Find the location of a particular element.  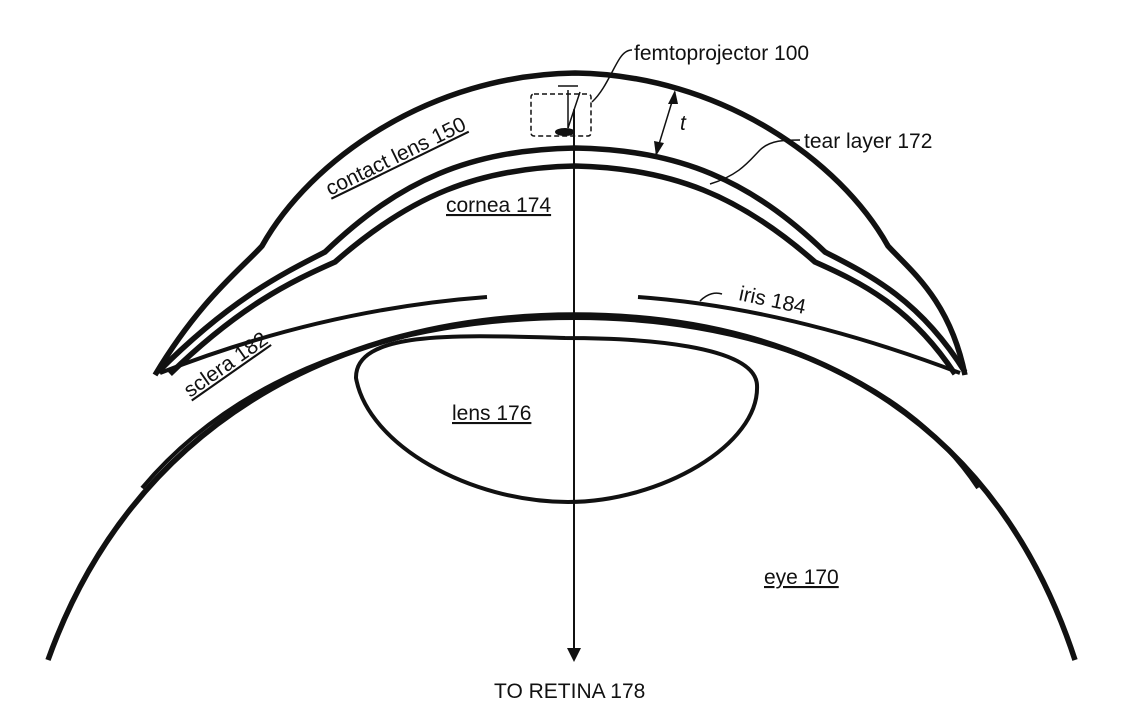

femtoprojector-leader is located at coordinates (612, 76).